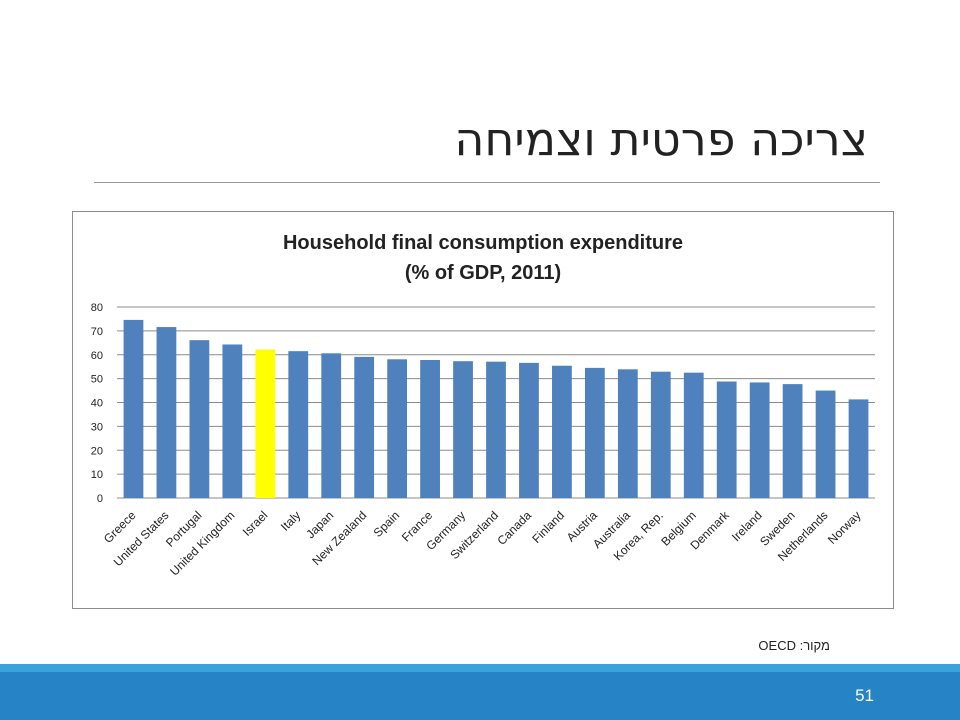 The height and width of the screenshot is (720, 960). I want to click on y-tick-label: 0, so click(100, 499).